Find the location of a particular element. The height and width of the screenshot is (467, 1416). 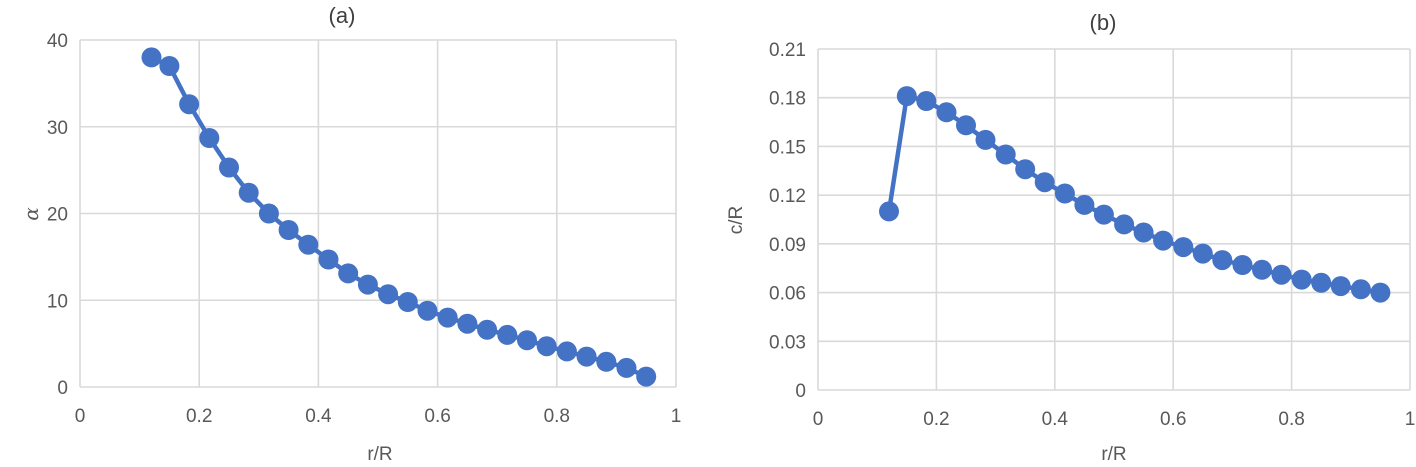

y-tick-label-b: 0.18 is located at coordinates (787, 99).